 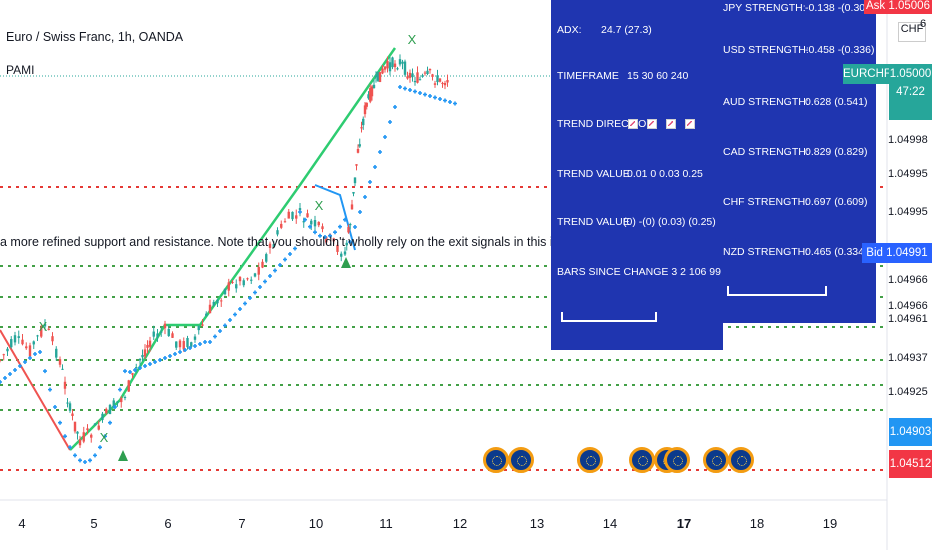 I want to click on price-label: 1.04966, so click(x=908, y=306).